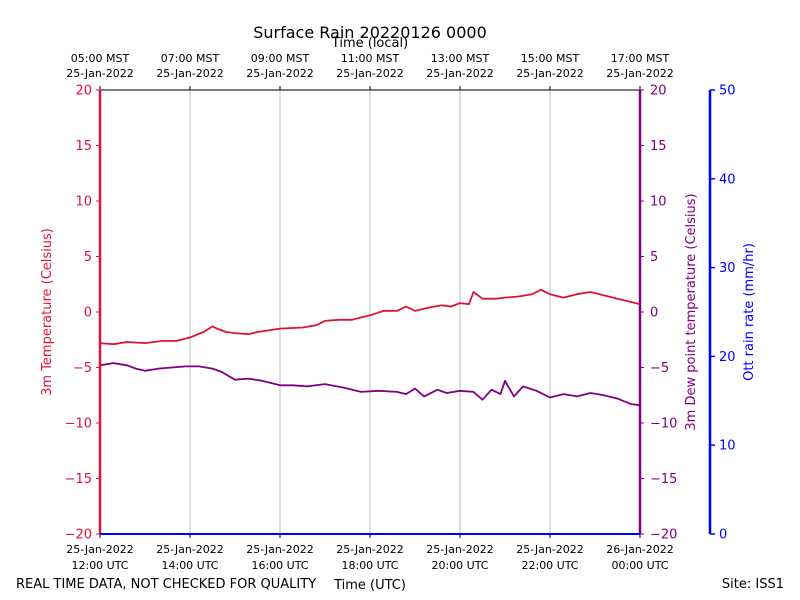 The width and height of the screenshot is (800, 600). I want to click on right-tick-label: −20, so click(663, 535).